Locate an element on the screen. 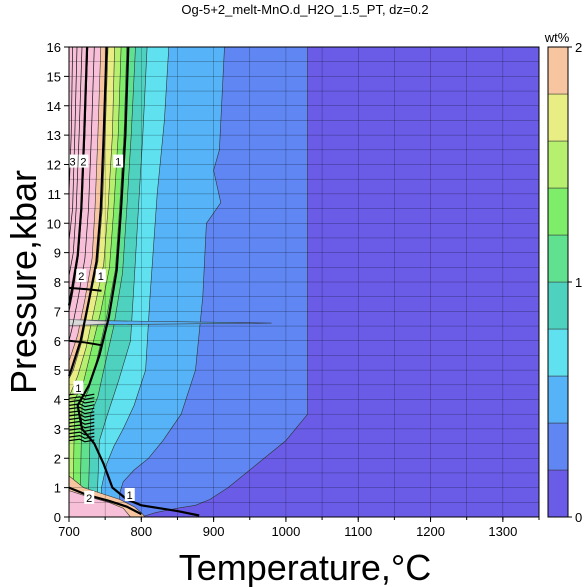  y-tick-label: 9 is located at coordinates (57, 253).